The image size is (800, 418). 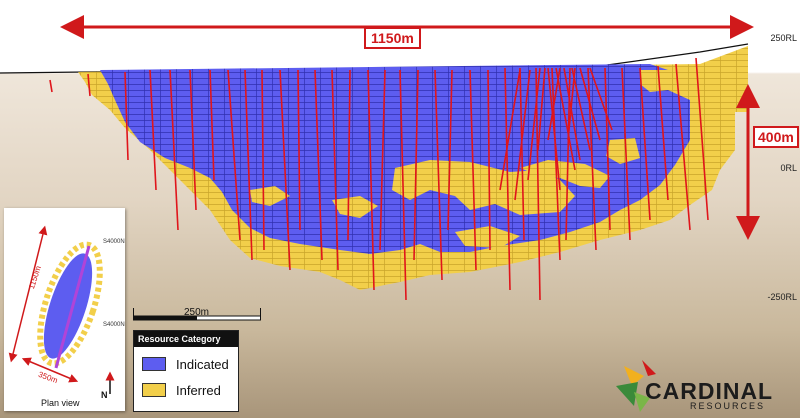 I want to click on depth-label: 400m, so click(x=776, y=137).